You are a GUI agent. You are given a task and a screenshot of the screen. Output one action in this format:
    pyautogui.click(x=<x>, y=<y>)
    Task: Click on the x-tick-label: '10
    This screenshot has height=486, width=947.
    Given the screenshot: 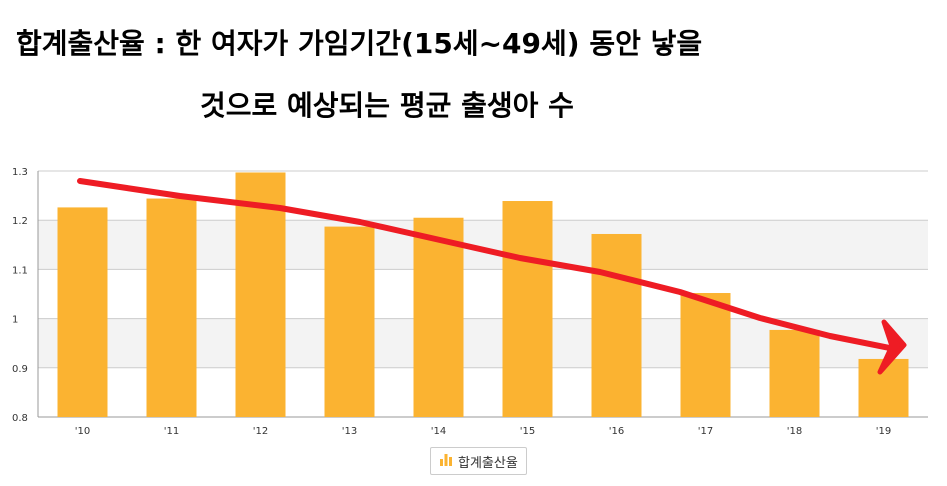 What is the action you would take?
    pyautogui.click(x=82, y=431)
    